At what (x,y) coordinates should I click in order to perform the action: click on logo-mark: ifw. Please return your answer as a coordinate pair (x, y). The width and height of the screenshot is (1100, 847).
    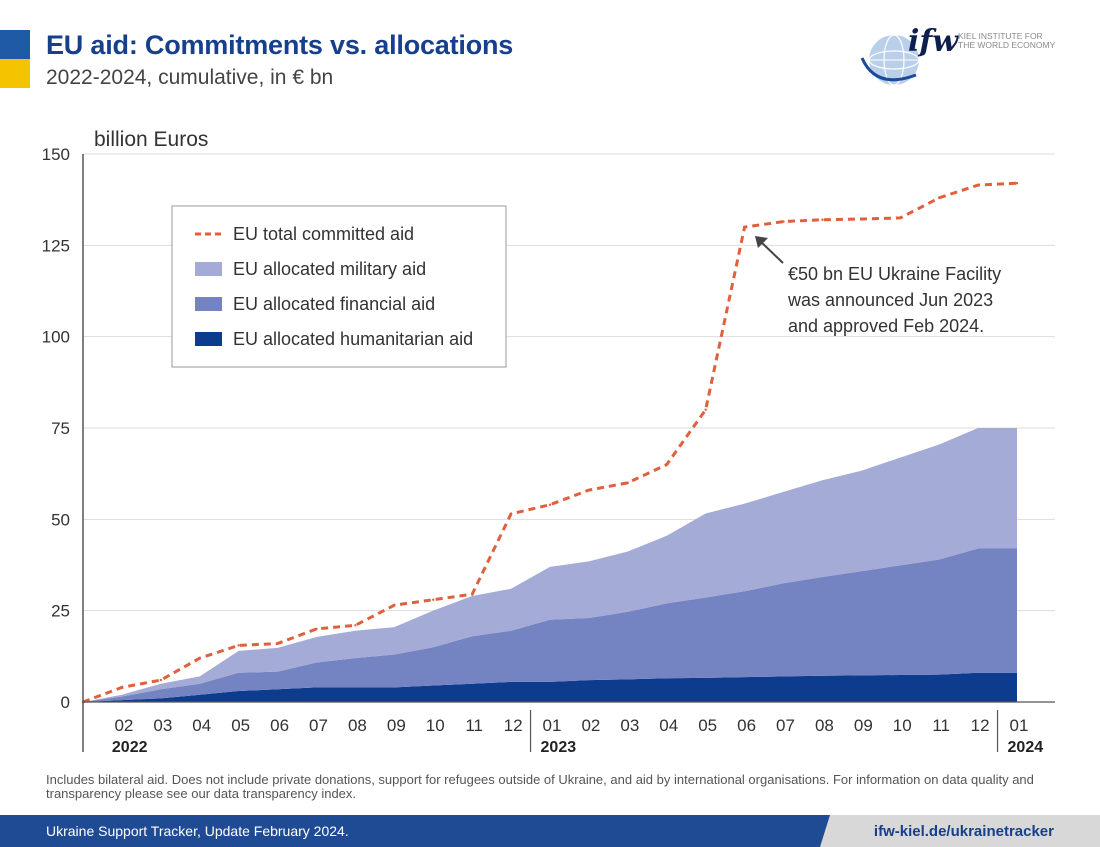
    Looking at the image, I should click on (933, 41).